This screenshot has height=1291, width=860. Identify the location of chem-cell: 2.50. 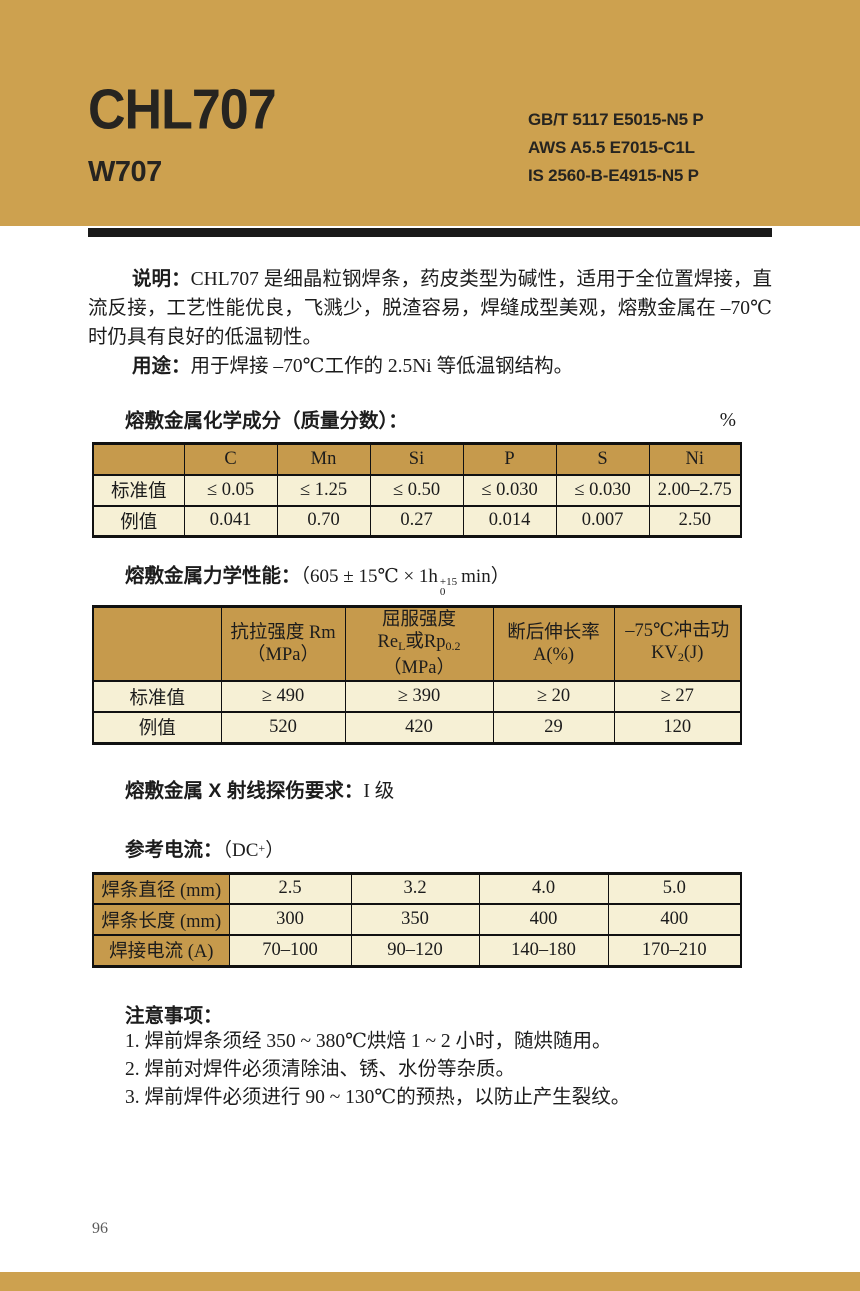
(695, 521).